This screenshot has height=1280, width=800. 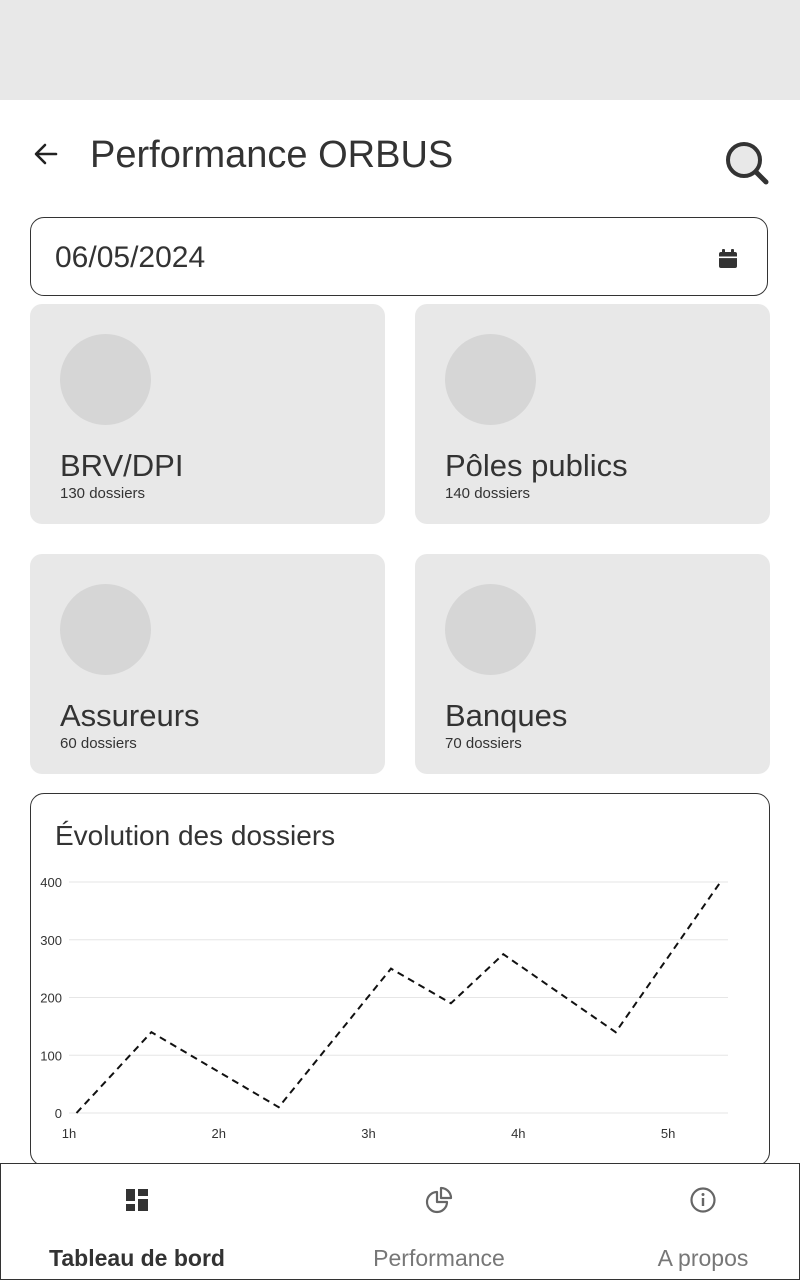 What do you see at coordinates (130, 715) in the screenshot?
I see `card-title: Assureurs` at bounding box center [130, 715].